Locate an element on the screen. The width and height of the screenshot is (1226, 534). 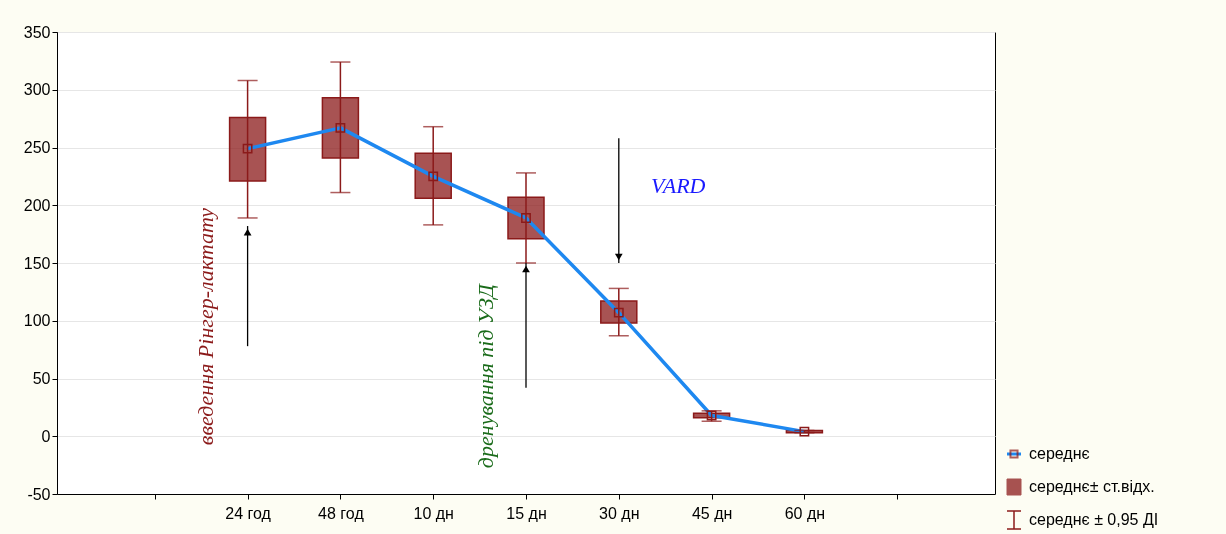
y-tick-label: 200 is located at coordinates (37, 205).